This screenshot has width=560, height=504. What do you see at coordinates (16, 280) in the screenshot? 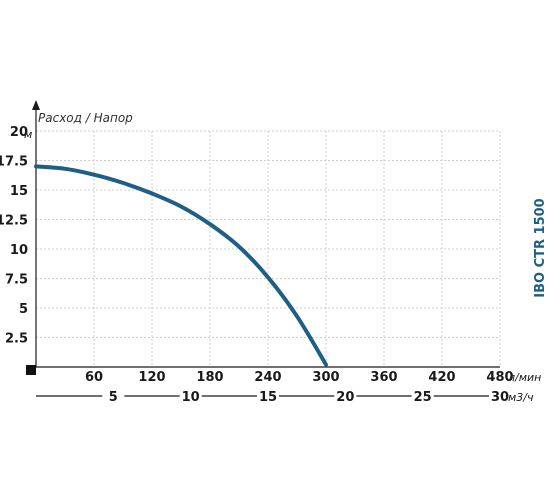
I see `y-tick-label: 7.5` at bounding box center [16, 280].